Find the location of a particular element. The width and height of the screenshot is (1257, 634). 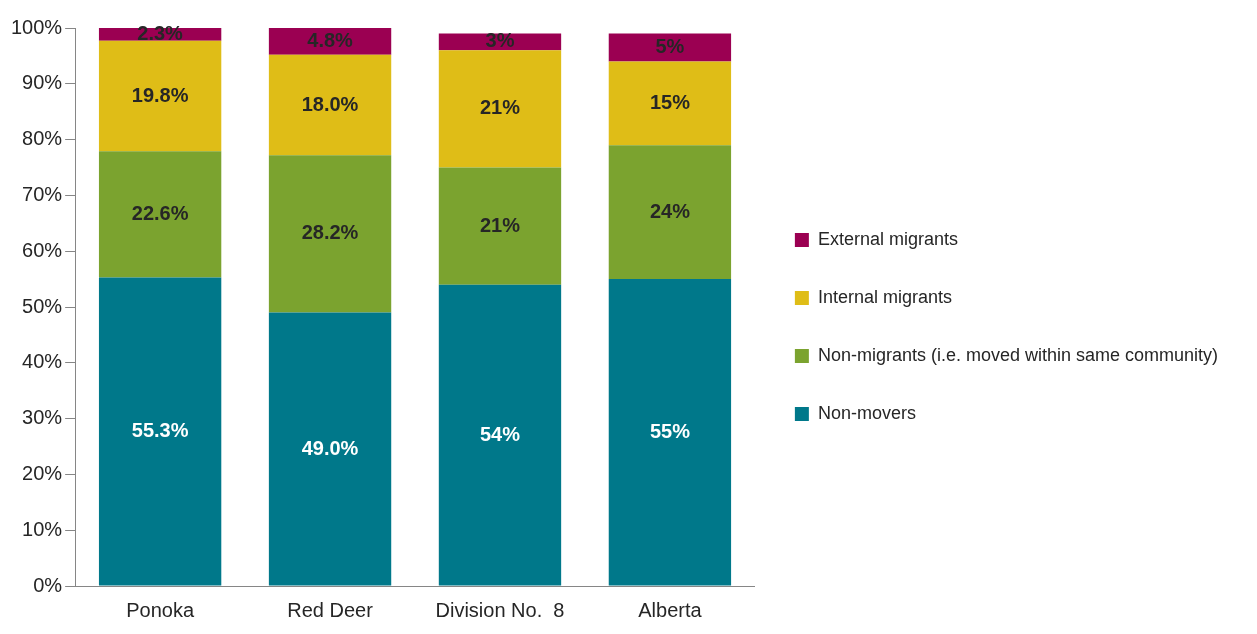

data-label: 28.2% is located at coordinates (330, 232).